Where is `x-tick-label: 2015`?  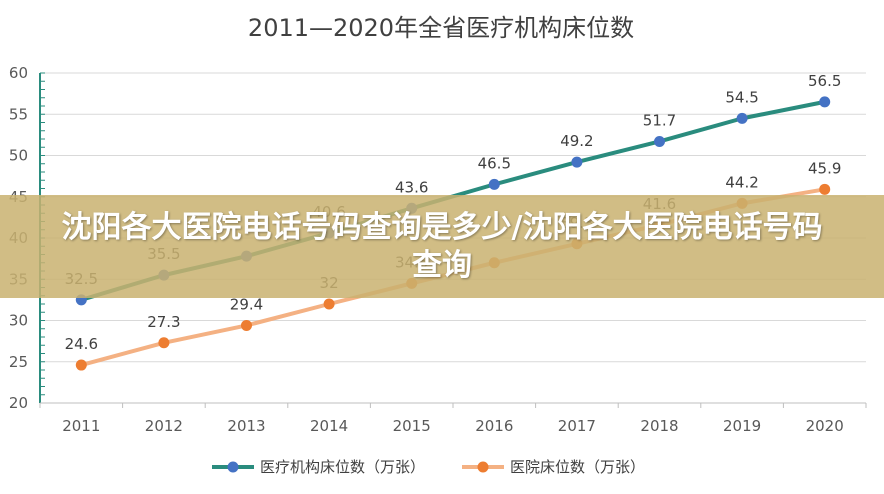
x-tick-label: 2015 is located at coordinates (412, 426).